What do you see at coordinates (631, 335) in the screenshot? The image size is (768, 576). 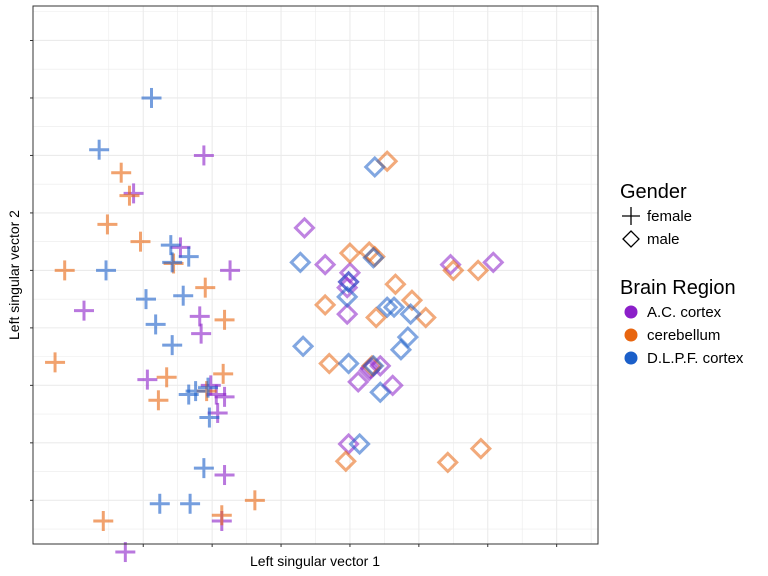 I see `legend-key-cerebellum` at bounding box center [631, 335].